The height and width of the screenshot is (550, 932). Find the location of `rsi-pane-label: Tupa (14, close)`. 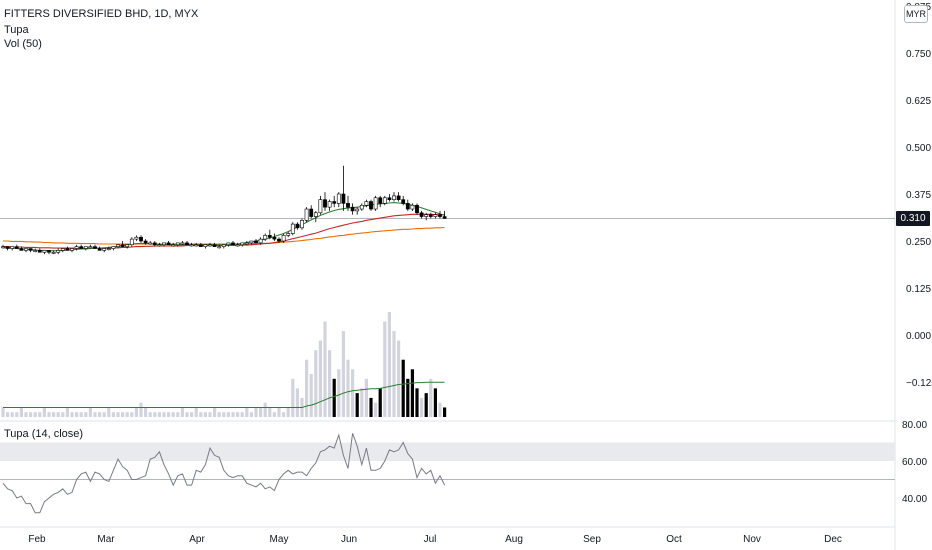

rsi-pane-label: Tupa (14, close) is located at coordinates (44, 434).